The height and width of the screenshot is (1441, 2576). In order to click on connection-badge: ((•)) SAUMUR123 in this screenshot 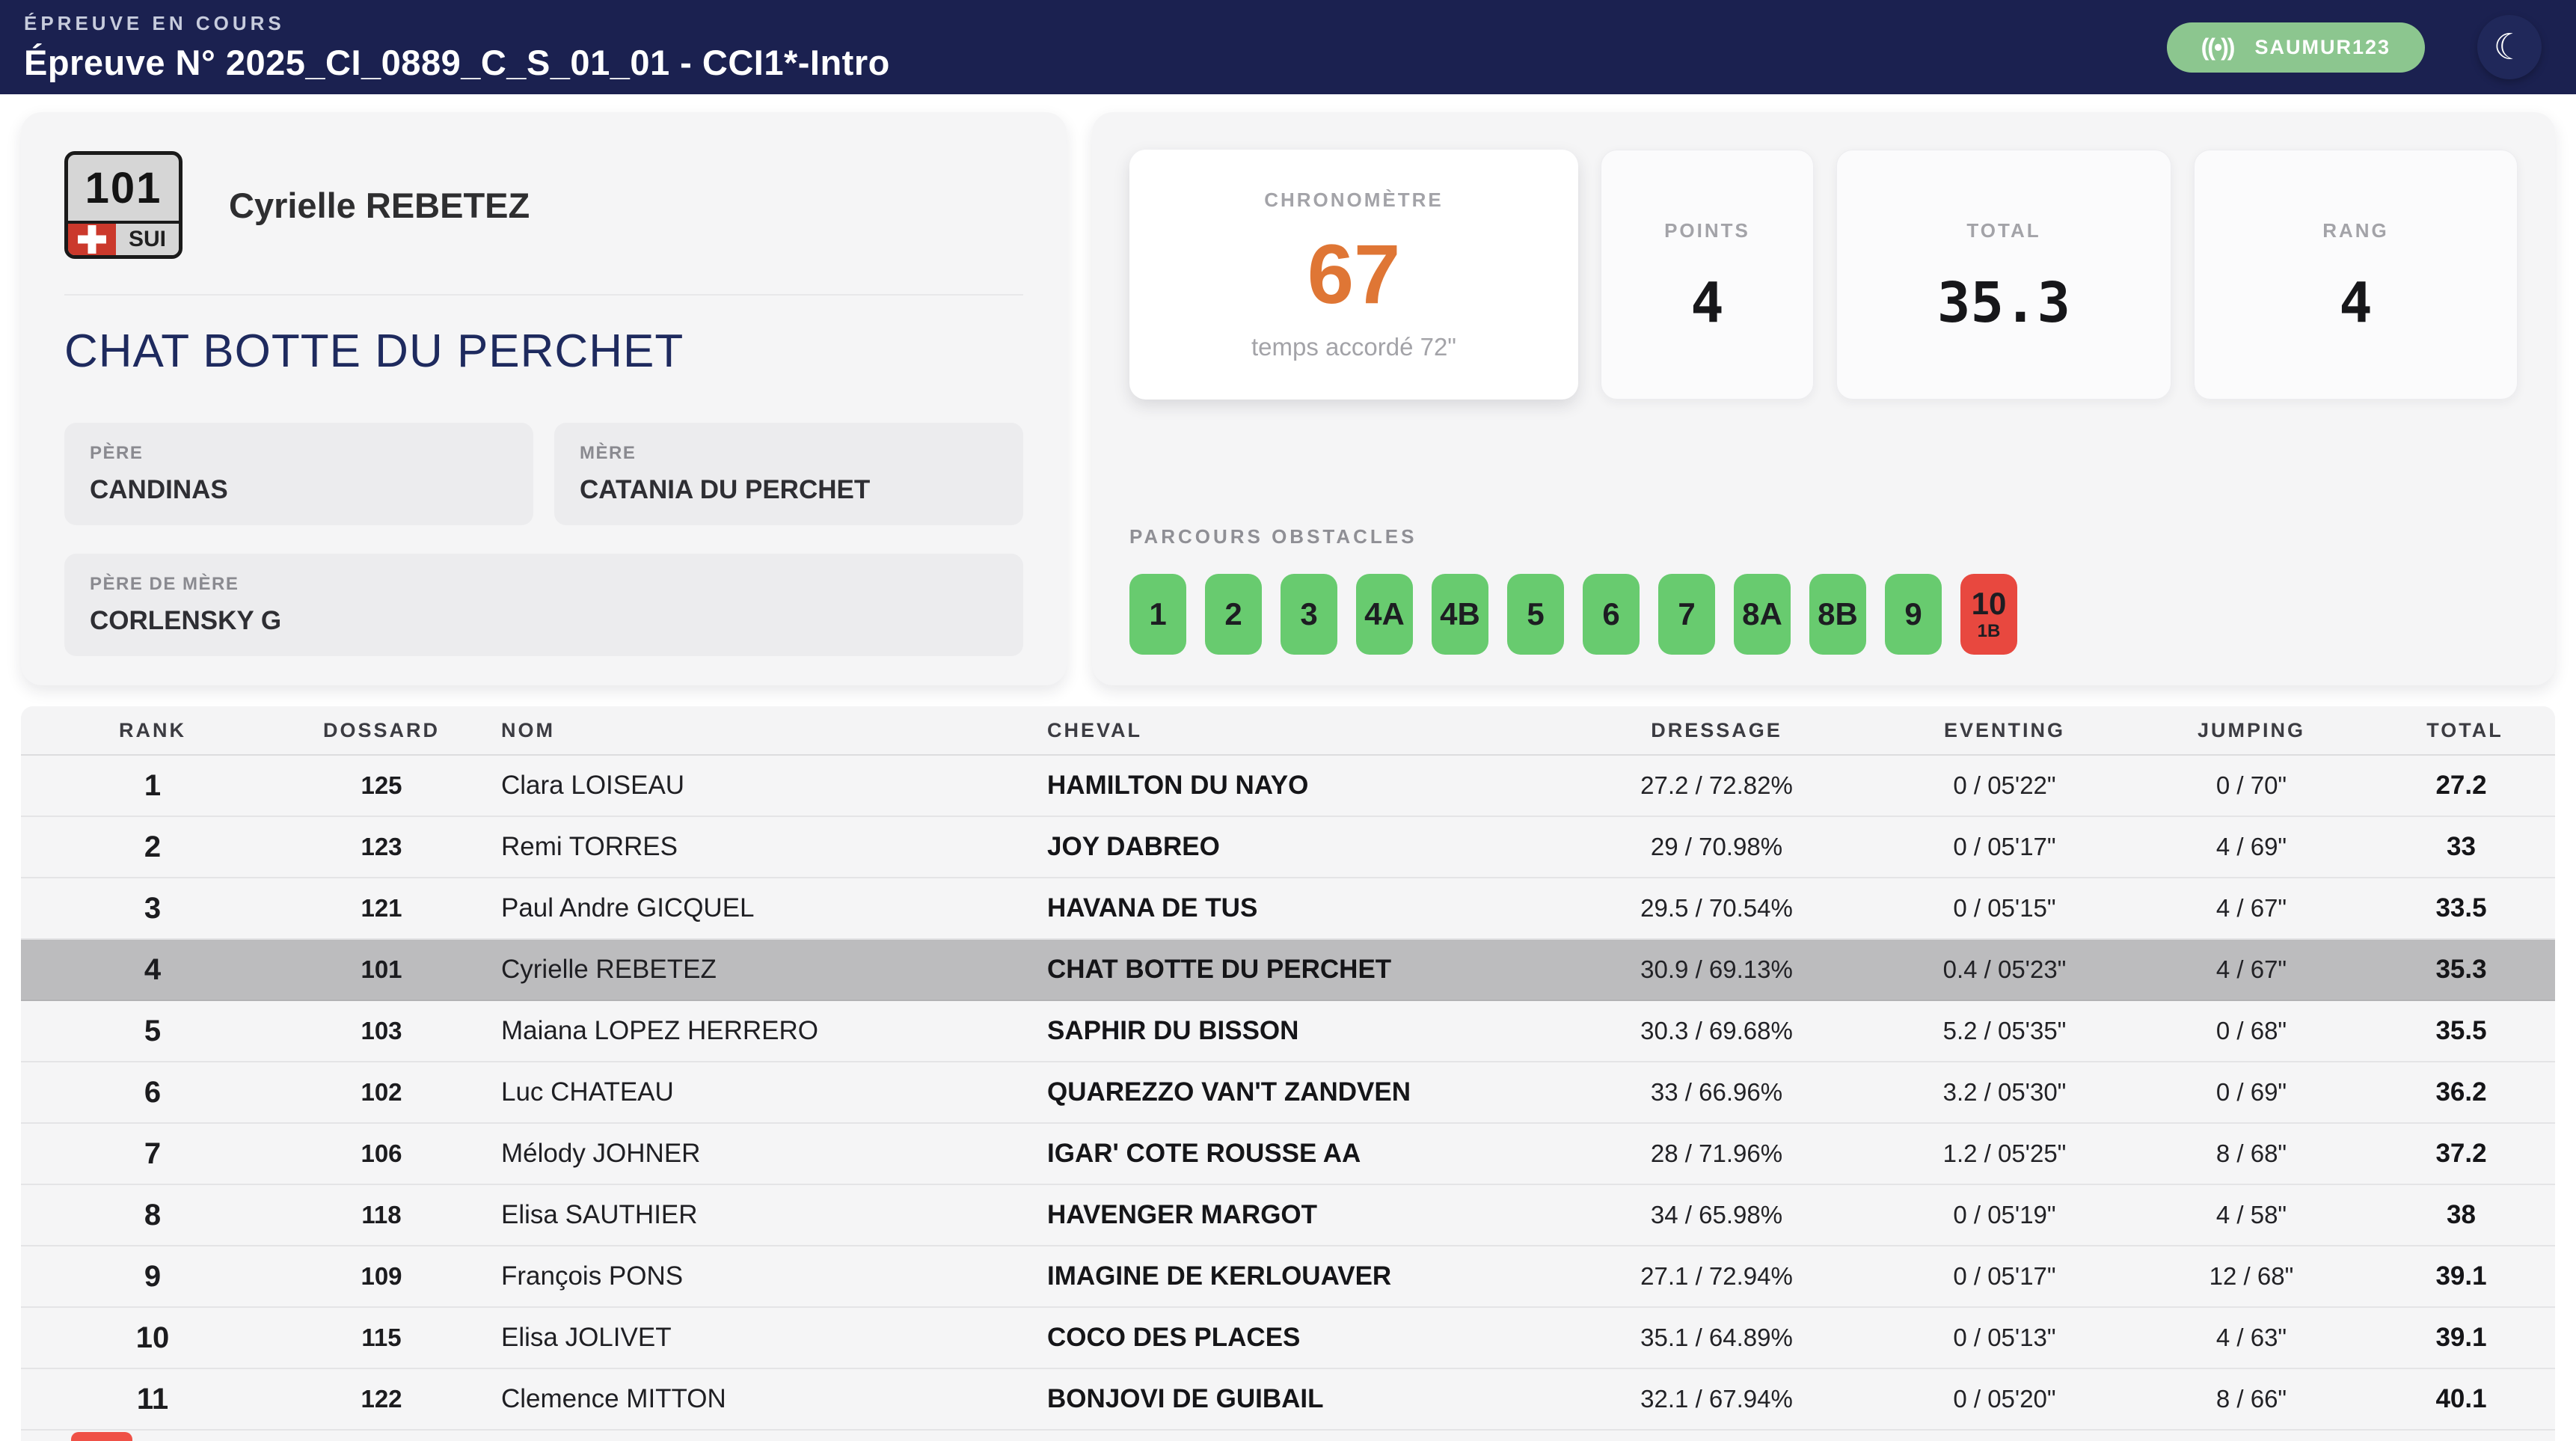, I will do `click(2295, 47)`.